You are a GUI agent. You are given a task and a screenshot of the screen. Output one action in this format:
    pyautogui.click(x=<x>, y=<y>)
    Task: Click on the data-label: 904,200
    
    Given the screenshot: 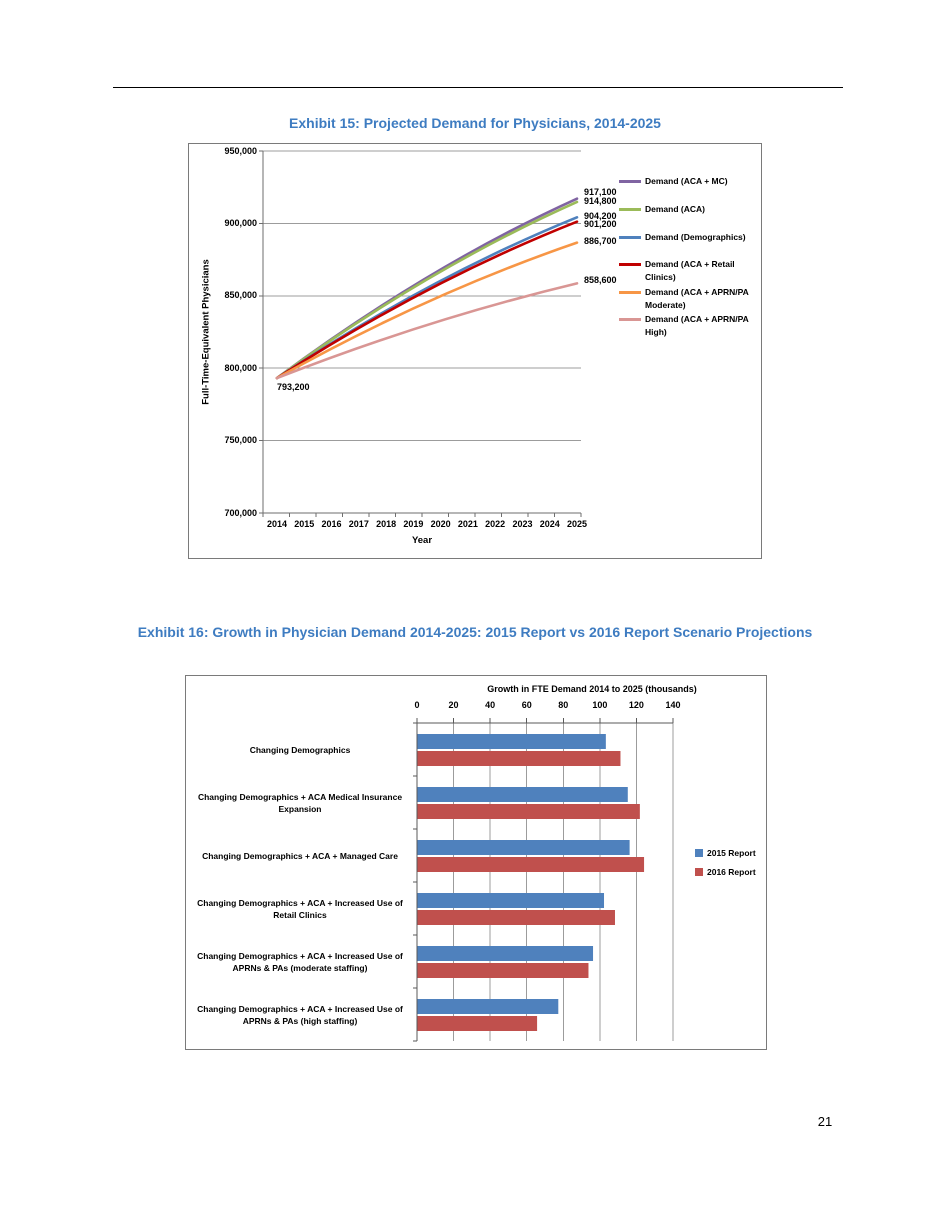 What is the action you would take?
    pyautogui.click(x=600, y=216)
    